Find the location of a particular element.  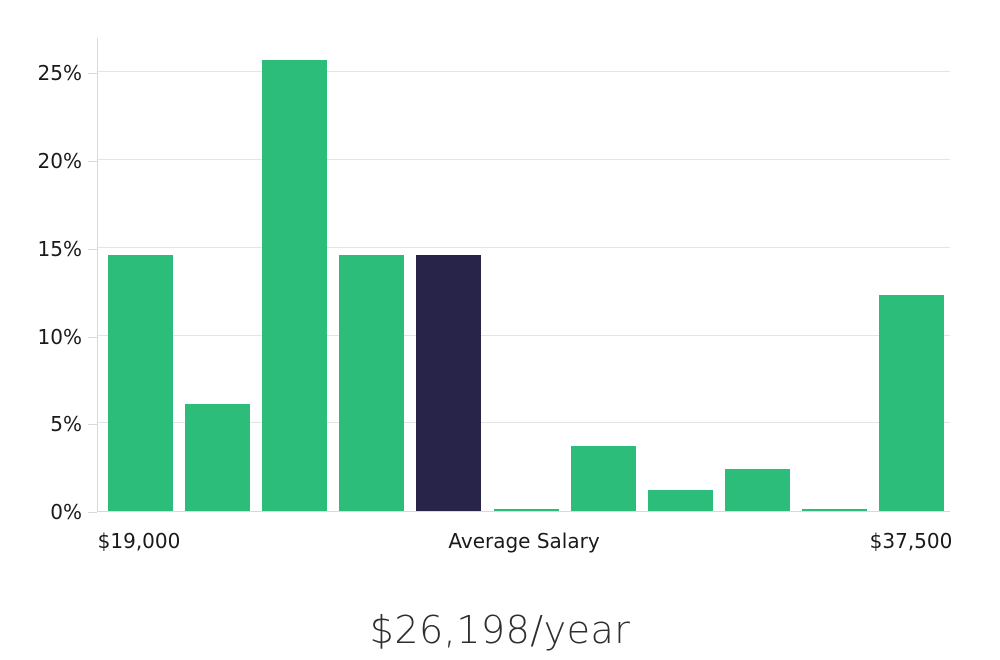

gridline-10% is located at coordinates (524, 335).